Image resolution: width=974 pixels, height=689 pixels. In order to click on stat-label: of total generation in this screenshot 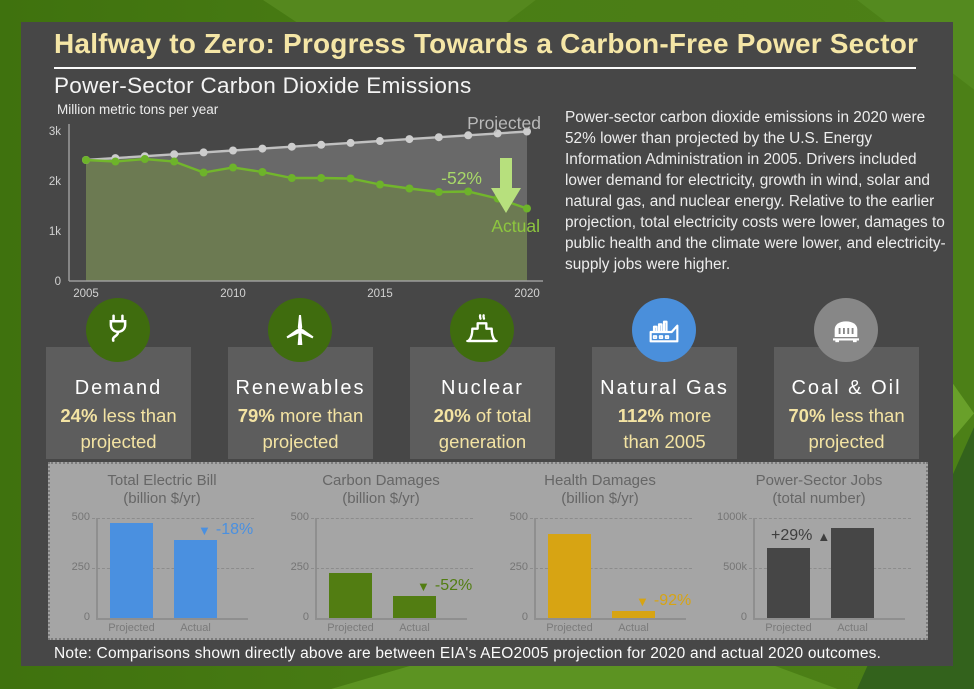, I will do `click(485, 429)`.